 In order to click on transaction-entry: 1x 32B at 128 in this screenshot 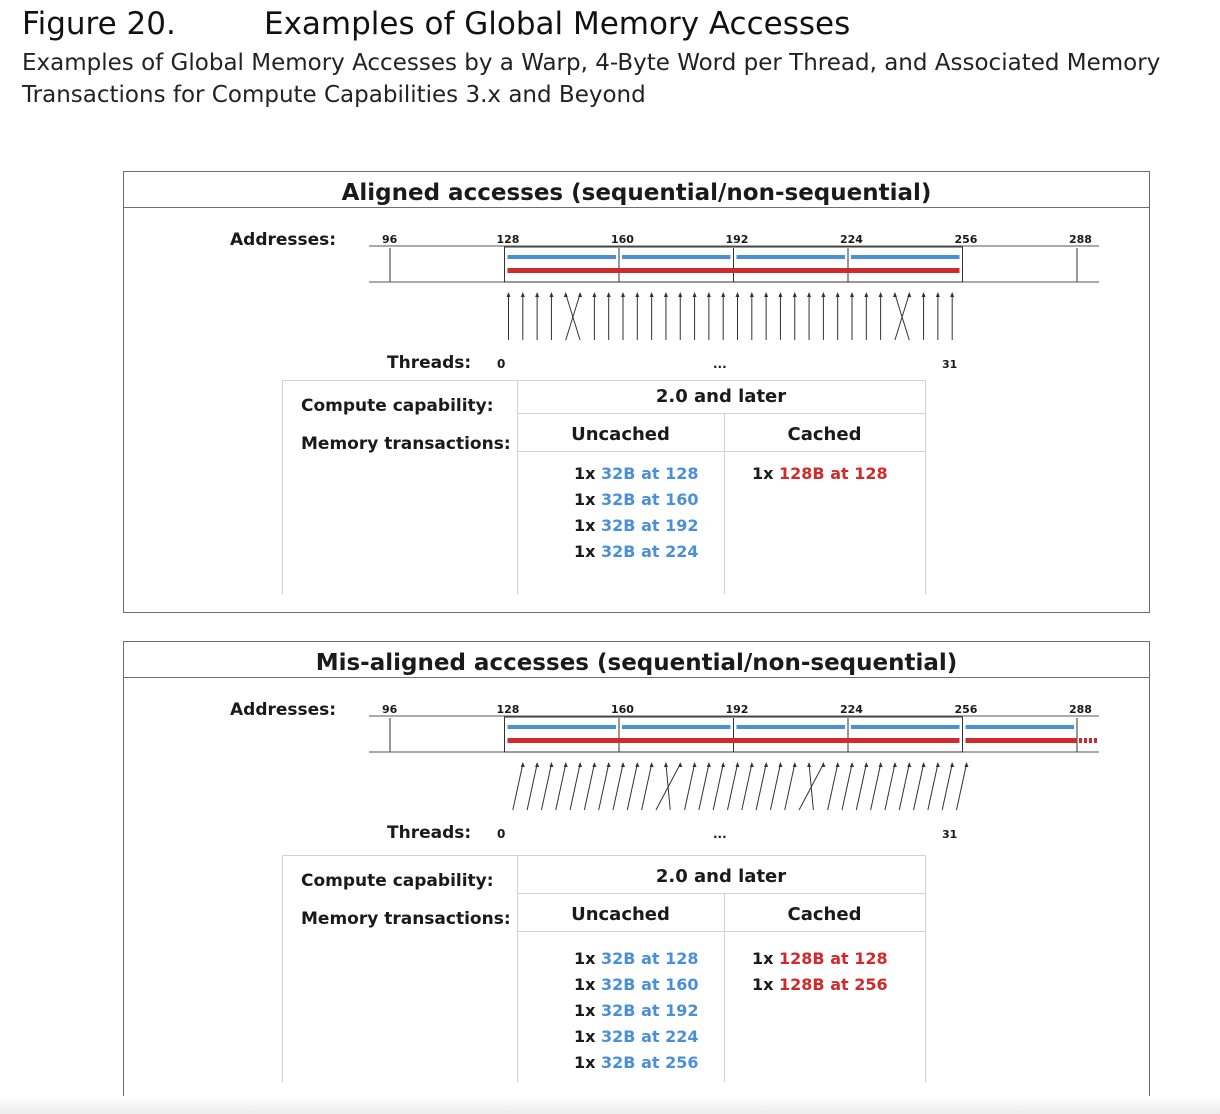, I will do `click(636, 474)`.